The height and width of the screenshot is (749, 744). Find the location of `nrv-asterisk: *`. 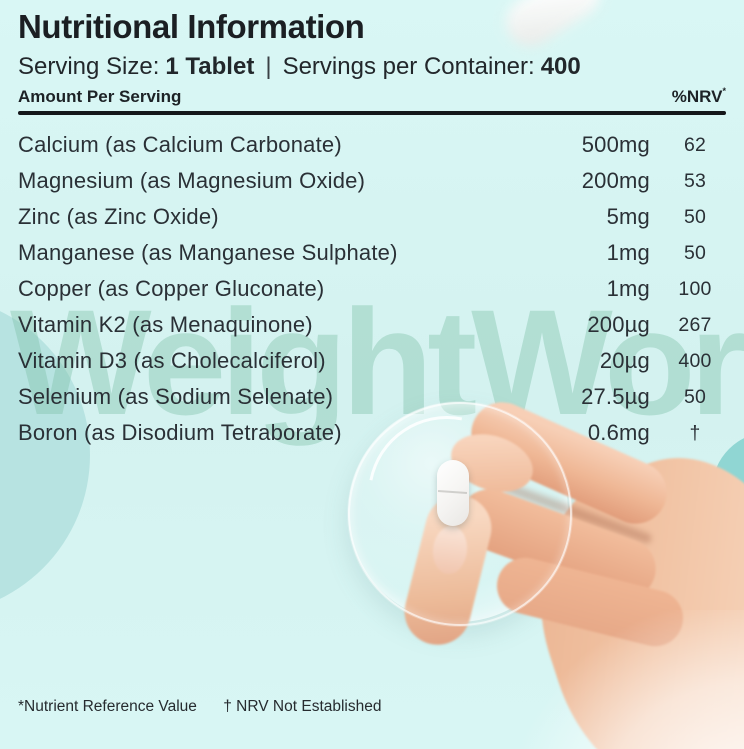

nrv-asterisk: * is located at coordinates (724, 91).